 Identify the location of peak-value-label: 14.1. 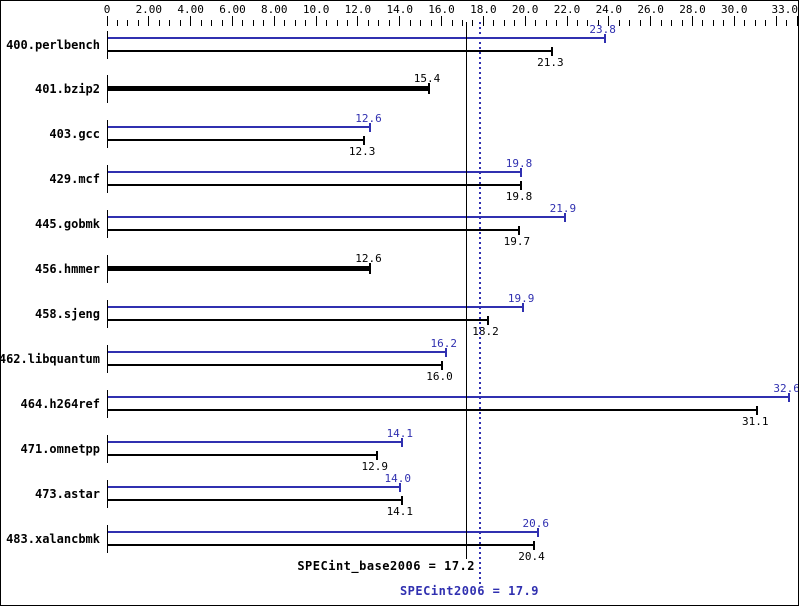
(400, 433).